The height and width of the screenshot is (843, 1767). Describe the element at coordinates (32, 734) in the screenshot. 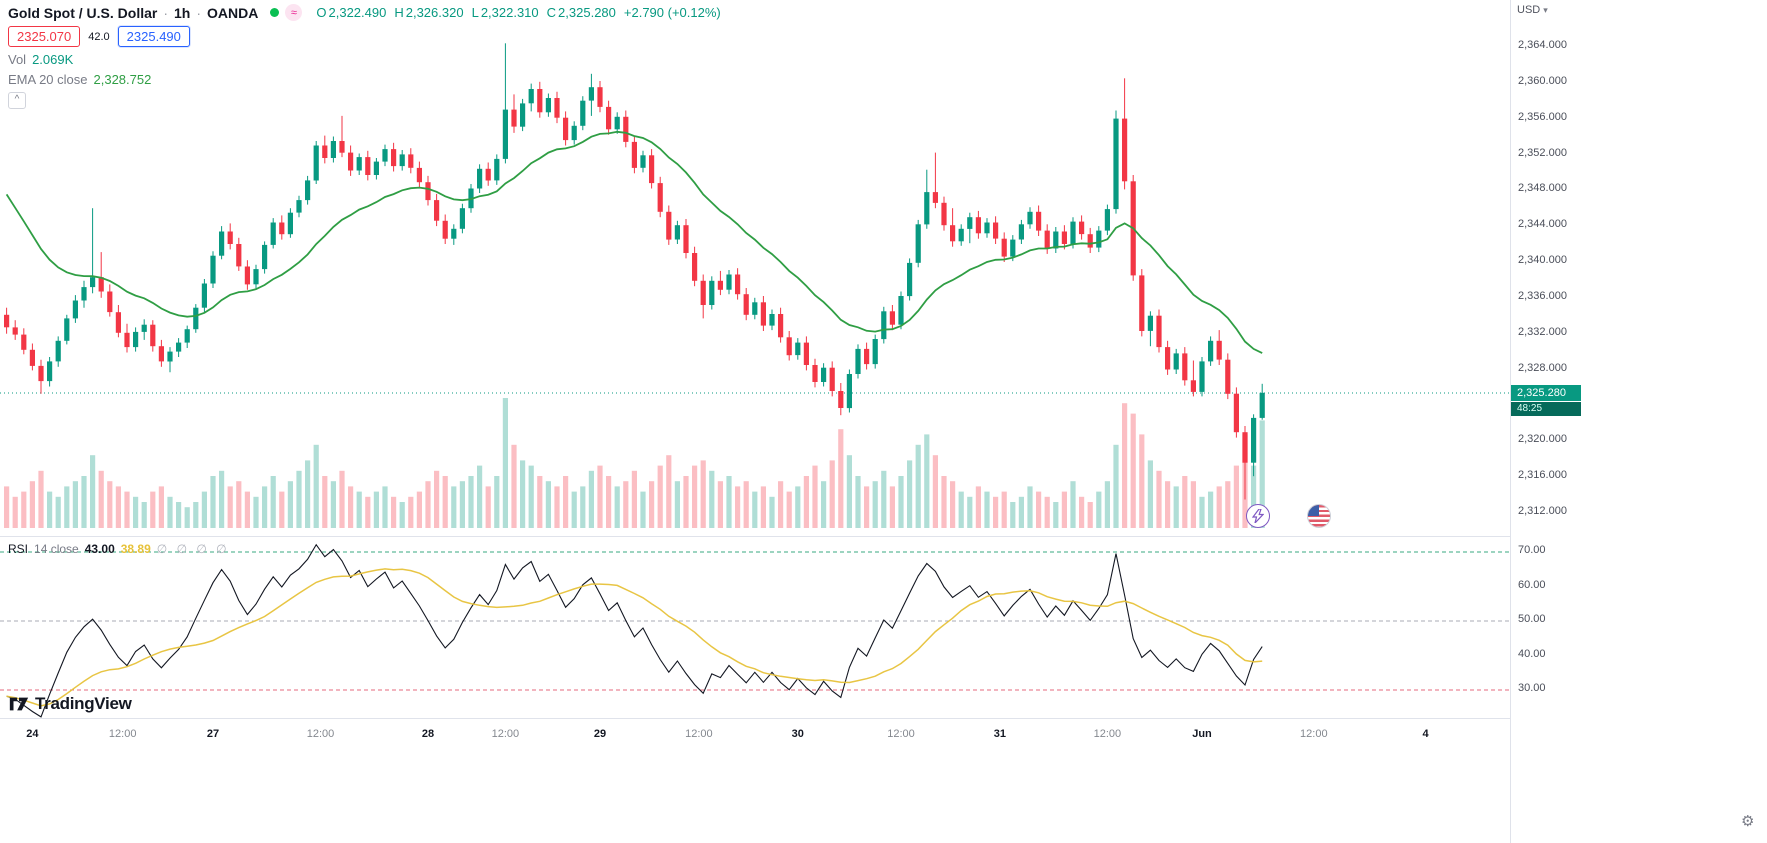

I see `time-axis-label: 24` at that location.